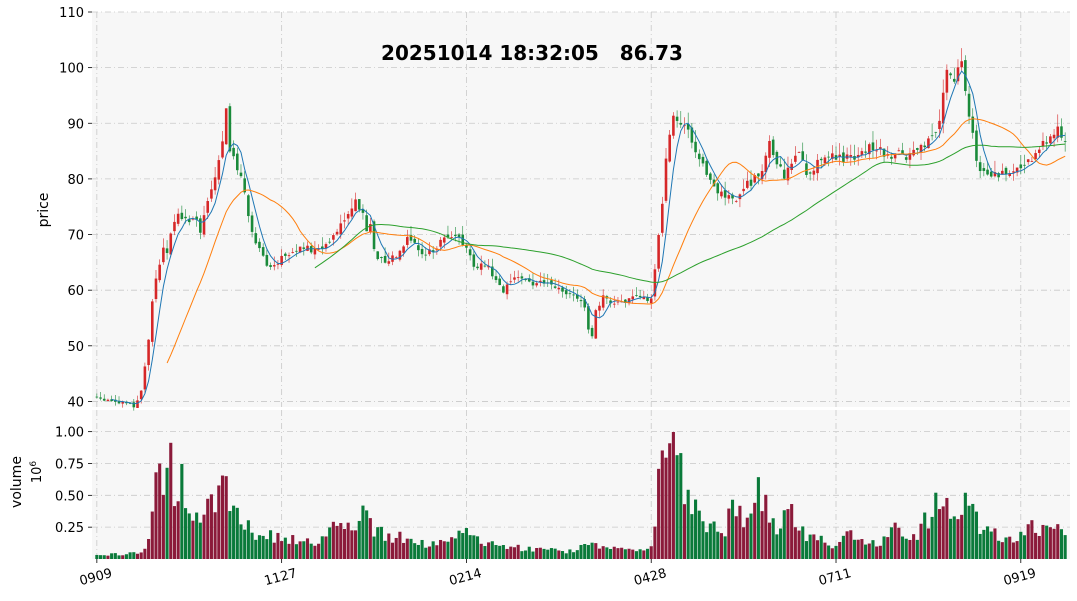  I want to click on price-tick-label: 110, so click(71, 13).